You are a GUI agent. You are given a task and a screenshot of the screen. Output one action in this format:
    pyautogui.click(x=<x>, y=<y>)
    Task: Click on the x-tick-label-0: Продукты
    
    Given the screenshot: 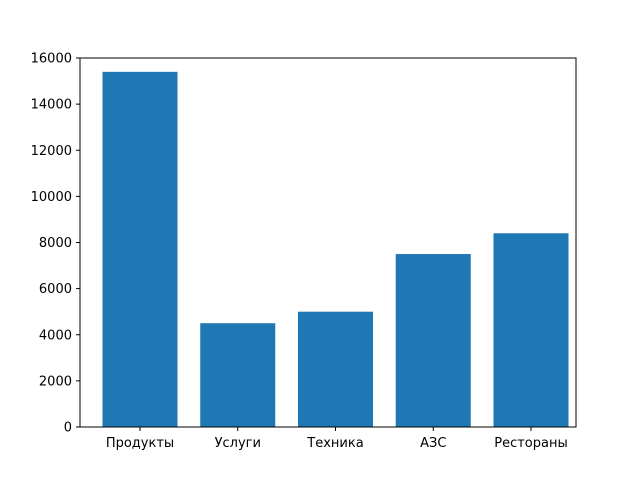 What is the action you would take?
    pyautogui.click(x=140, y=443)
    